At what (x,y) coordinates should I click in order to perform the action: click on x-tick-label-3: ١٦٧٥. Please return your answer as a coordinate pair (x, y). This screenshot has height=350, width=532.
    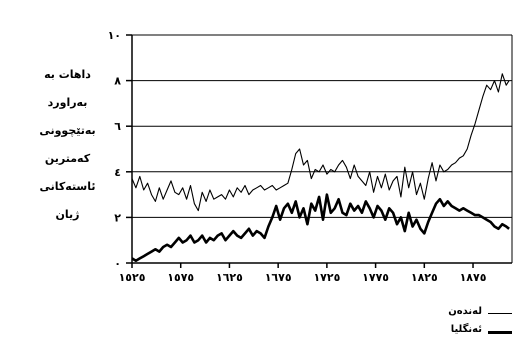
    Looking at the image, I should click on (278, 277).